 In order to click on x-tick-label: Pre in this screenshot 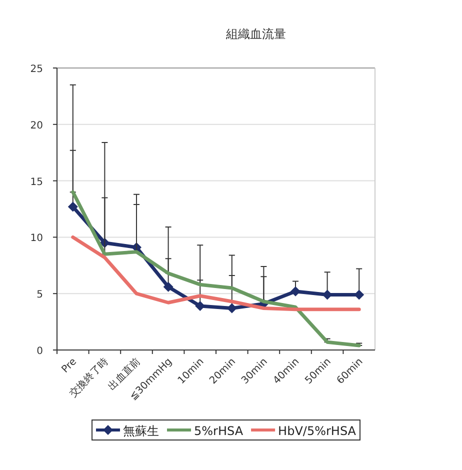, I will do `click(70, 366)`.